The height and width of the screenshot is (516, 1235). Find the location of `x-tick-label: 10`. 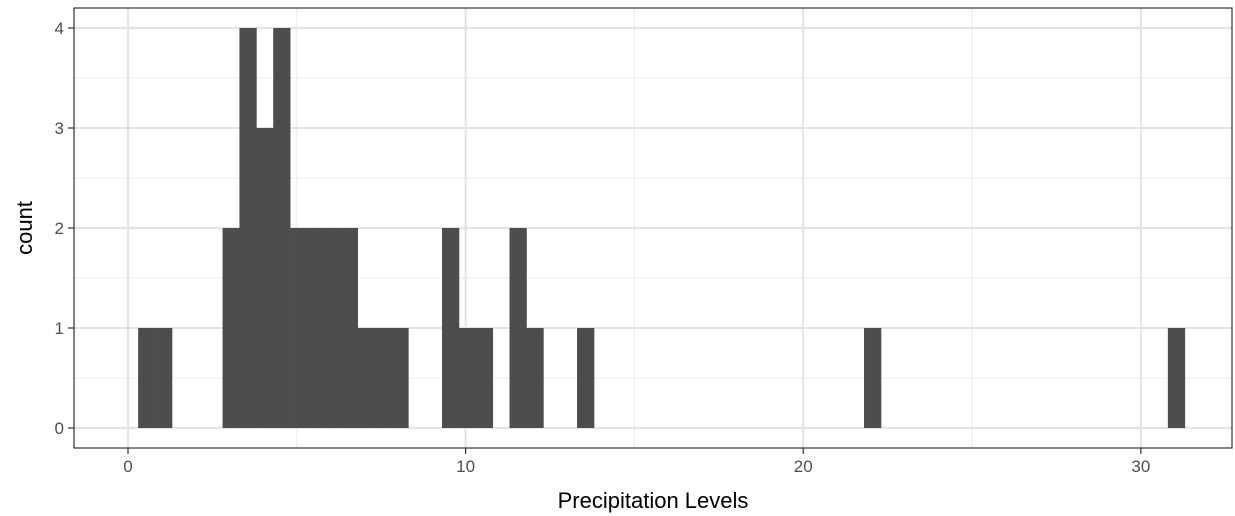

x-tick-label: 10 is located at coordinates (465, 466).